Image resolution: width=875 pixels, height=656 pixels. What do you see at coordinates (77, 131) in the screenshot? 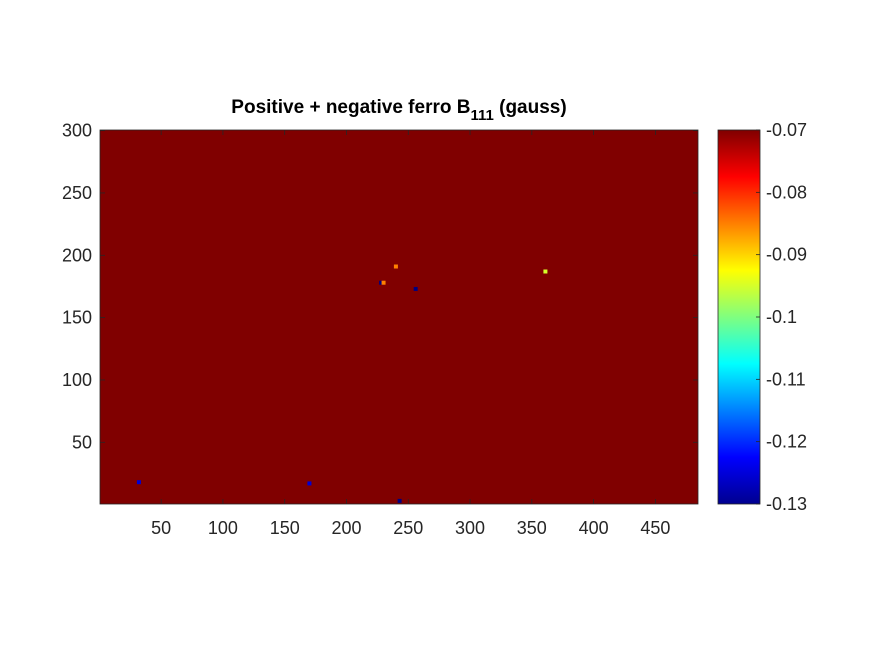
I see `y-tick-label-300: 300` at bounding box center [77, 131].